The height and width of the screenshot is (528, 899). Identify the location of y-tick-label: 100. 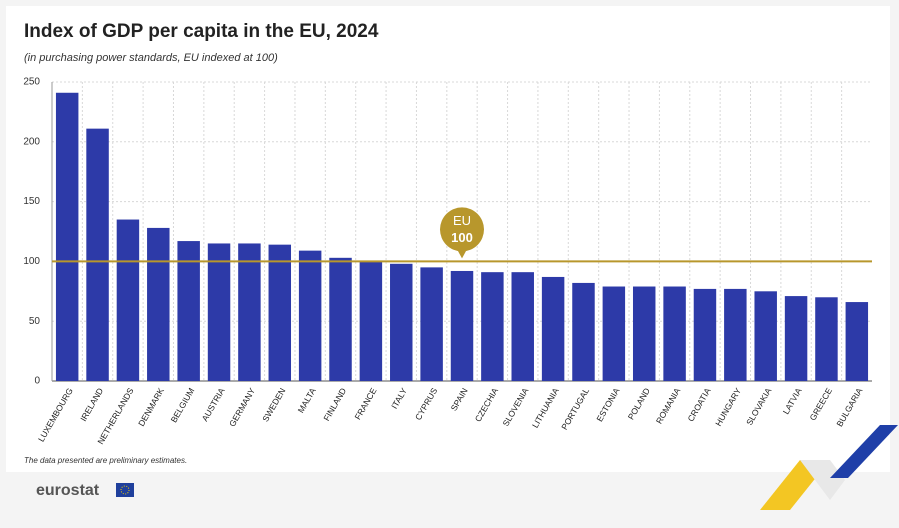
(31, 261).